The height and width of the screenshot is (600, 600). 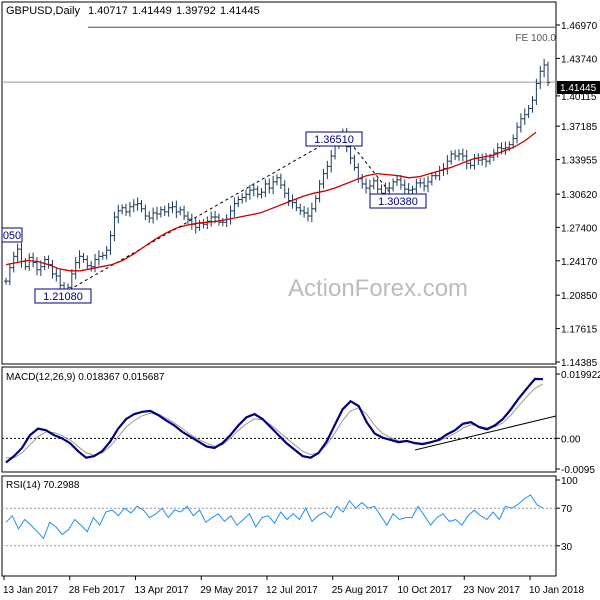 What do you see at coordinates (579, 228) in the screenshot?
I see `price-tick-label: 1.27400` at bounding box center [579, 228].